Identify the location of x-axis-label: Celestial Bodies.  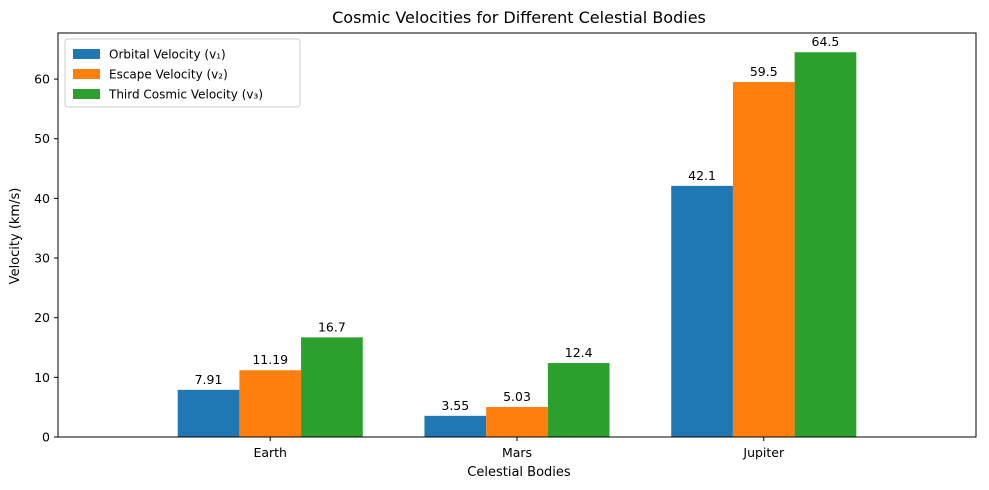
(519, 472).